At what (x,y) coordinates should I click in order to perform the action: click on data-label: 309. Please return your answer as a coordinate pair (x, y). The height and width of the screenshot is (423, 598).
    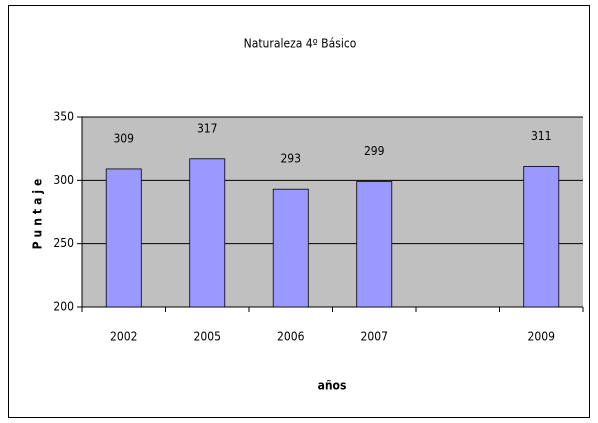
    Looking at the image, I should click on (123, 138).